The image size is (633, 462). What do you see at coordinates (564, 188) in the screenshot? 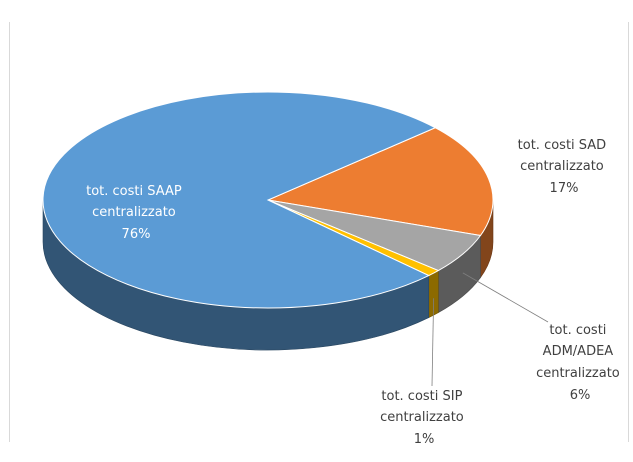
I see `data-label-sad-line-3: 17%` at bounding box center [564, 188].